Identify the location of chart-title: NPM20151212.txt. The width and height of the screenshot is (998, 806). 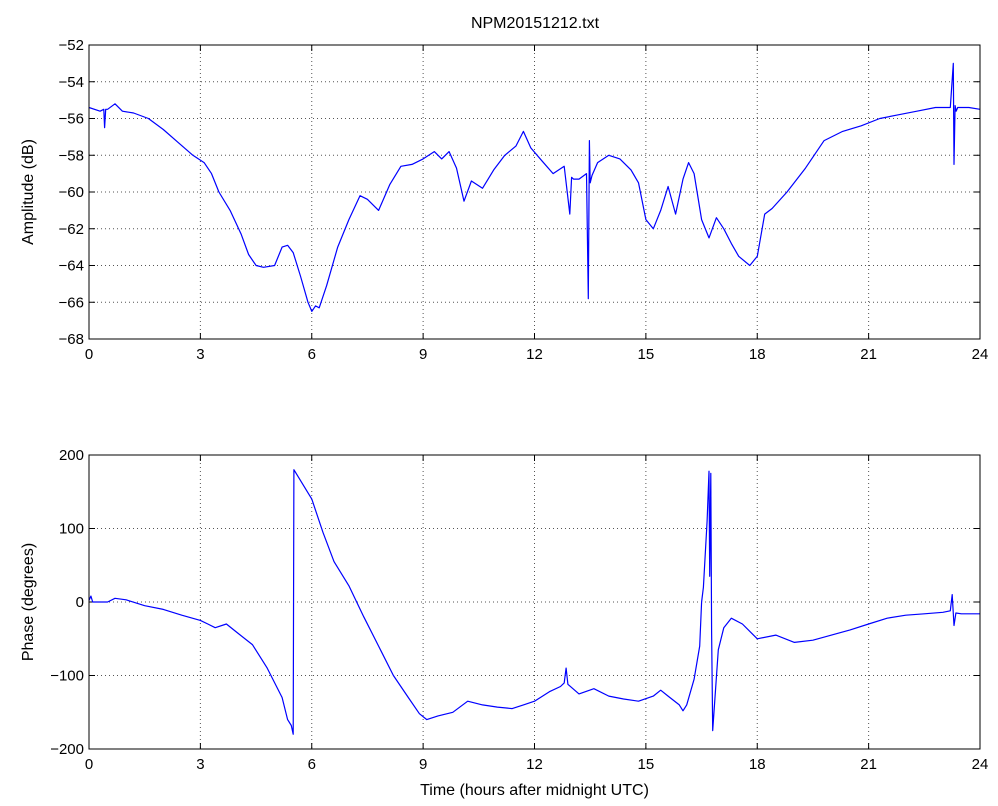
(535, 23).